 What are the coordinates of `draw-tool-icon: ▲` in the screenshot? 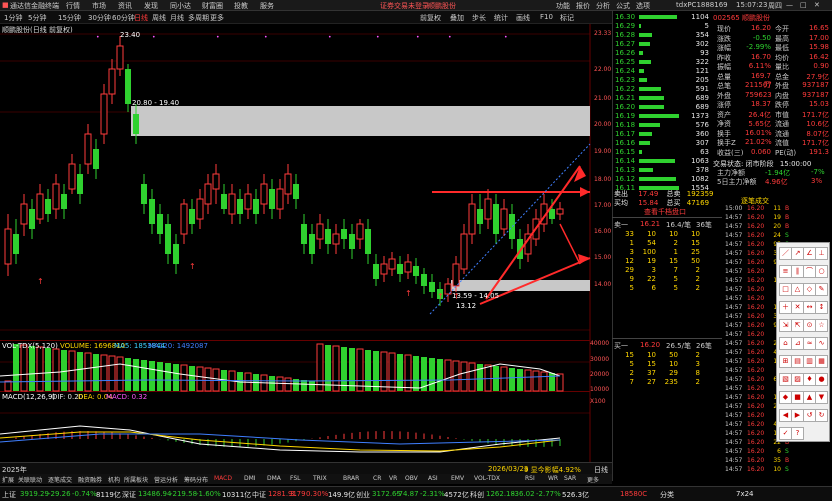 It's located at (809, 397).